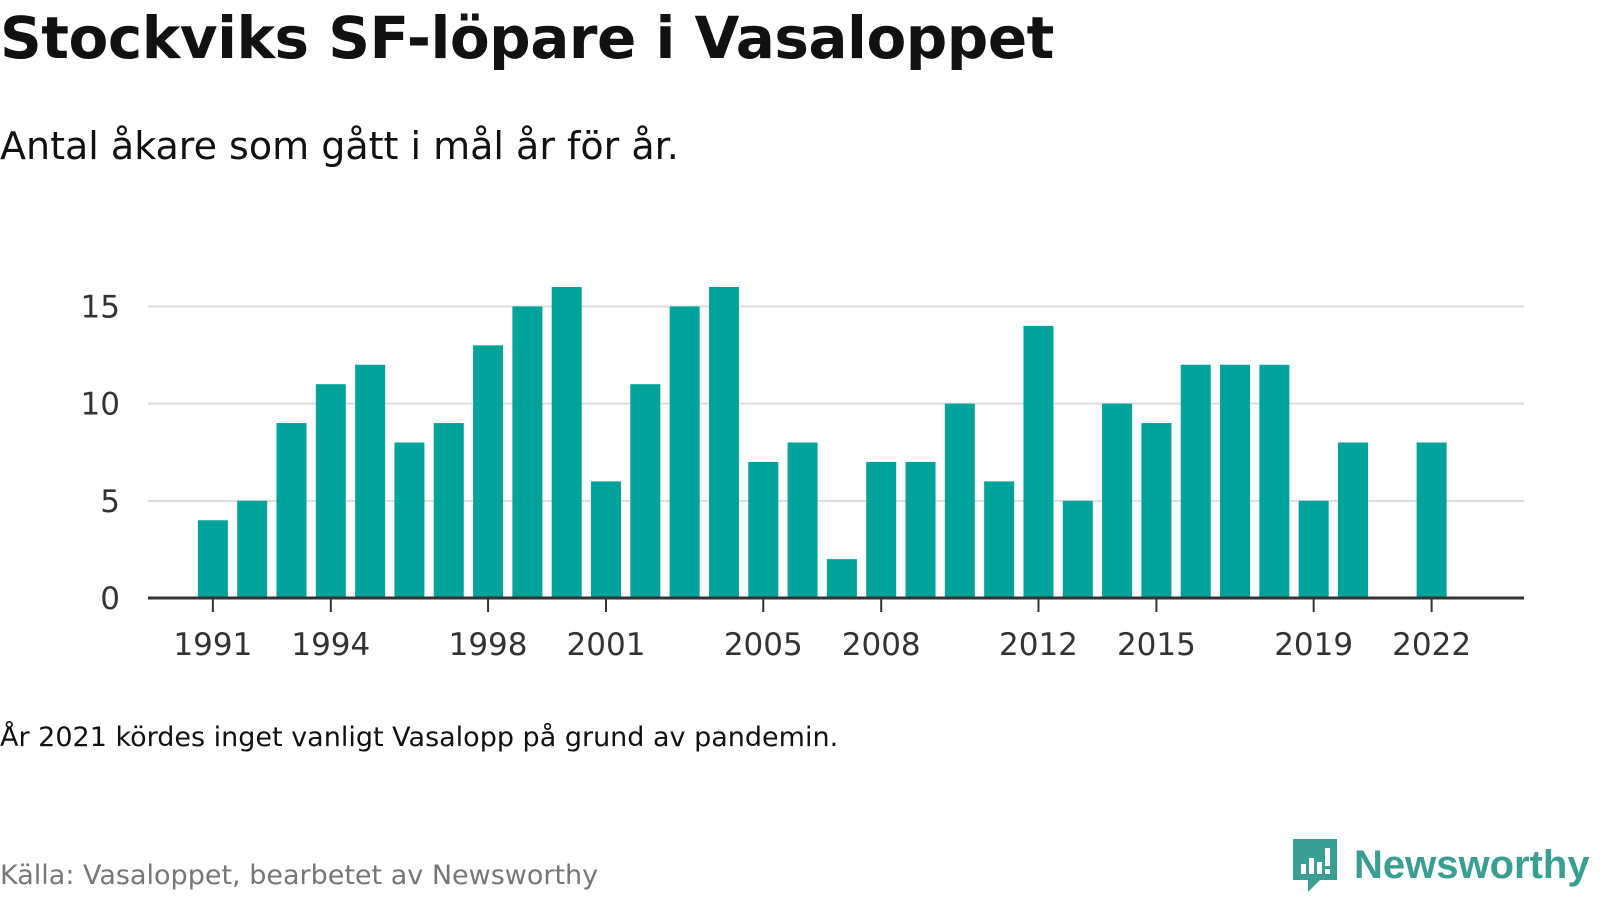 Image resolution: width=1600 pixels, height=900 pixels. Describe the element at coordinates (1315, 865) in the screenshot. I see `newsworthy-logo-icon` at that location.